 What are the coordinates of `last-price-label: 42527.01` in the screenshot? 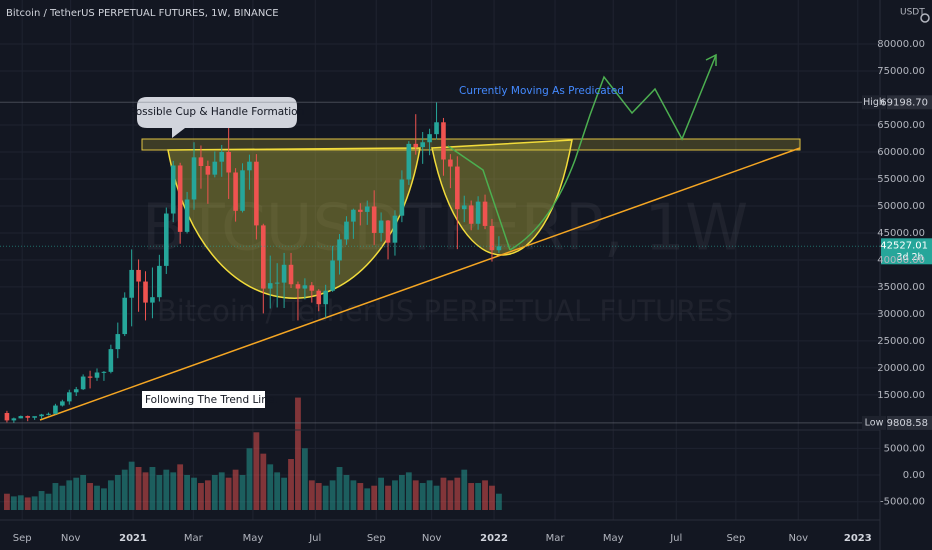 It's located at (904, 245).